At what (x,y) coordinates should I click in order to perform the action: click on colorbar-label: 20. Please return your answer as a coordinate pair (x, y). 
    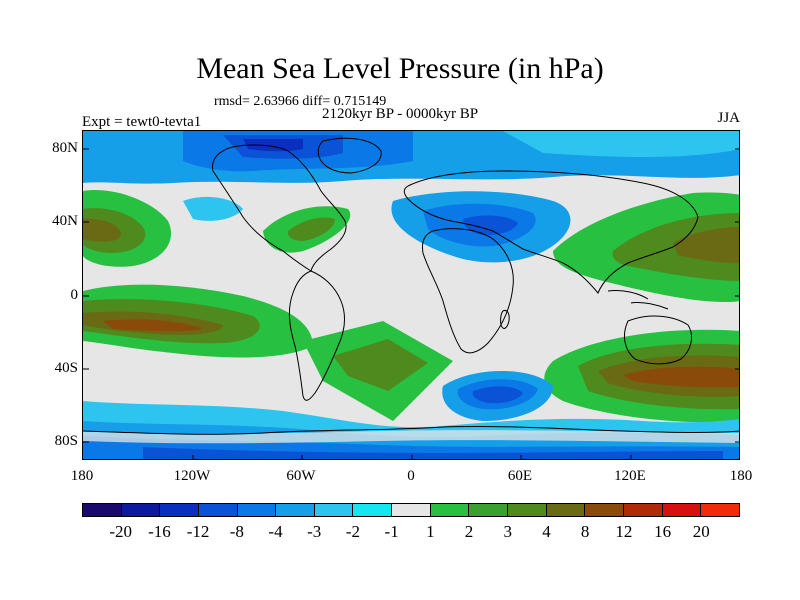
    Looking at the image, I should click on (701, 531).